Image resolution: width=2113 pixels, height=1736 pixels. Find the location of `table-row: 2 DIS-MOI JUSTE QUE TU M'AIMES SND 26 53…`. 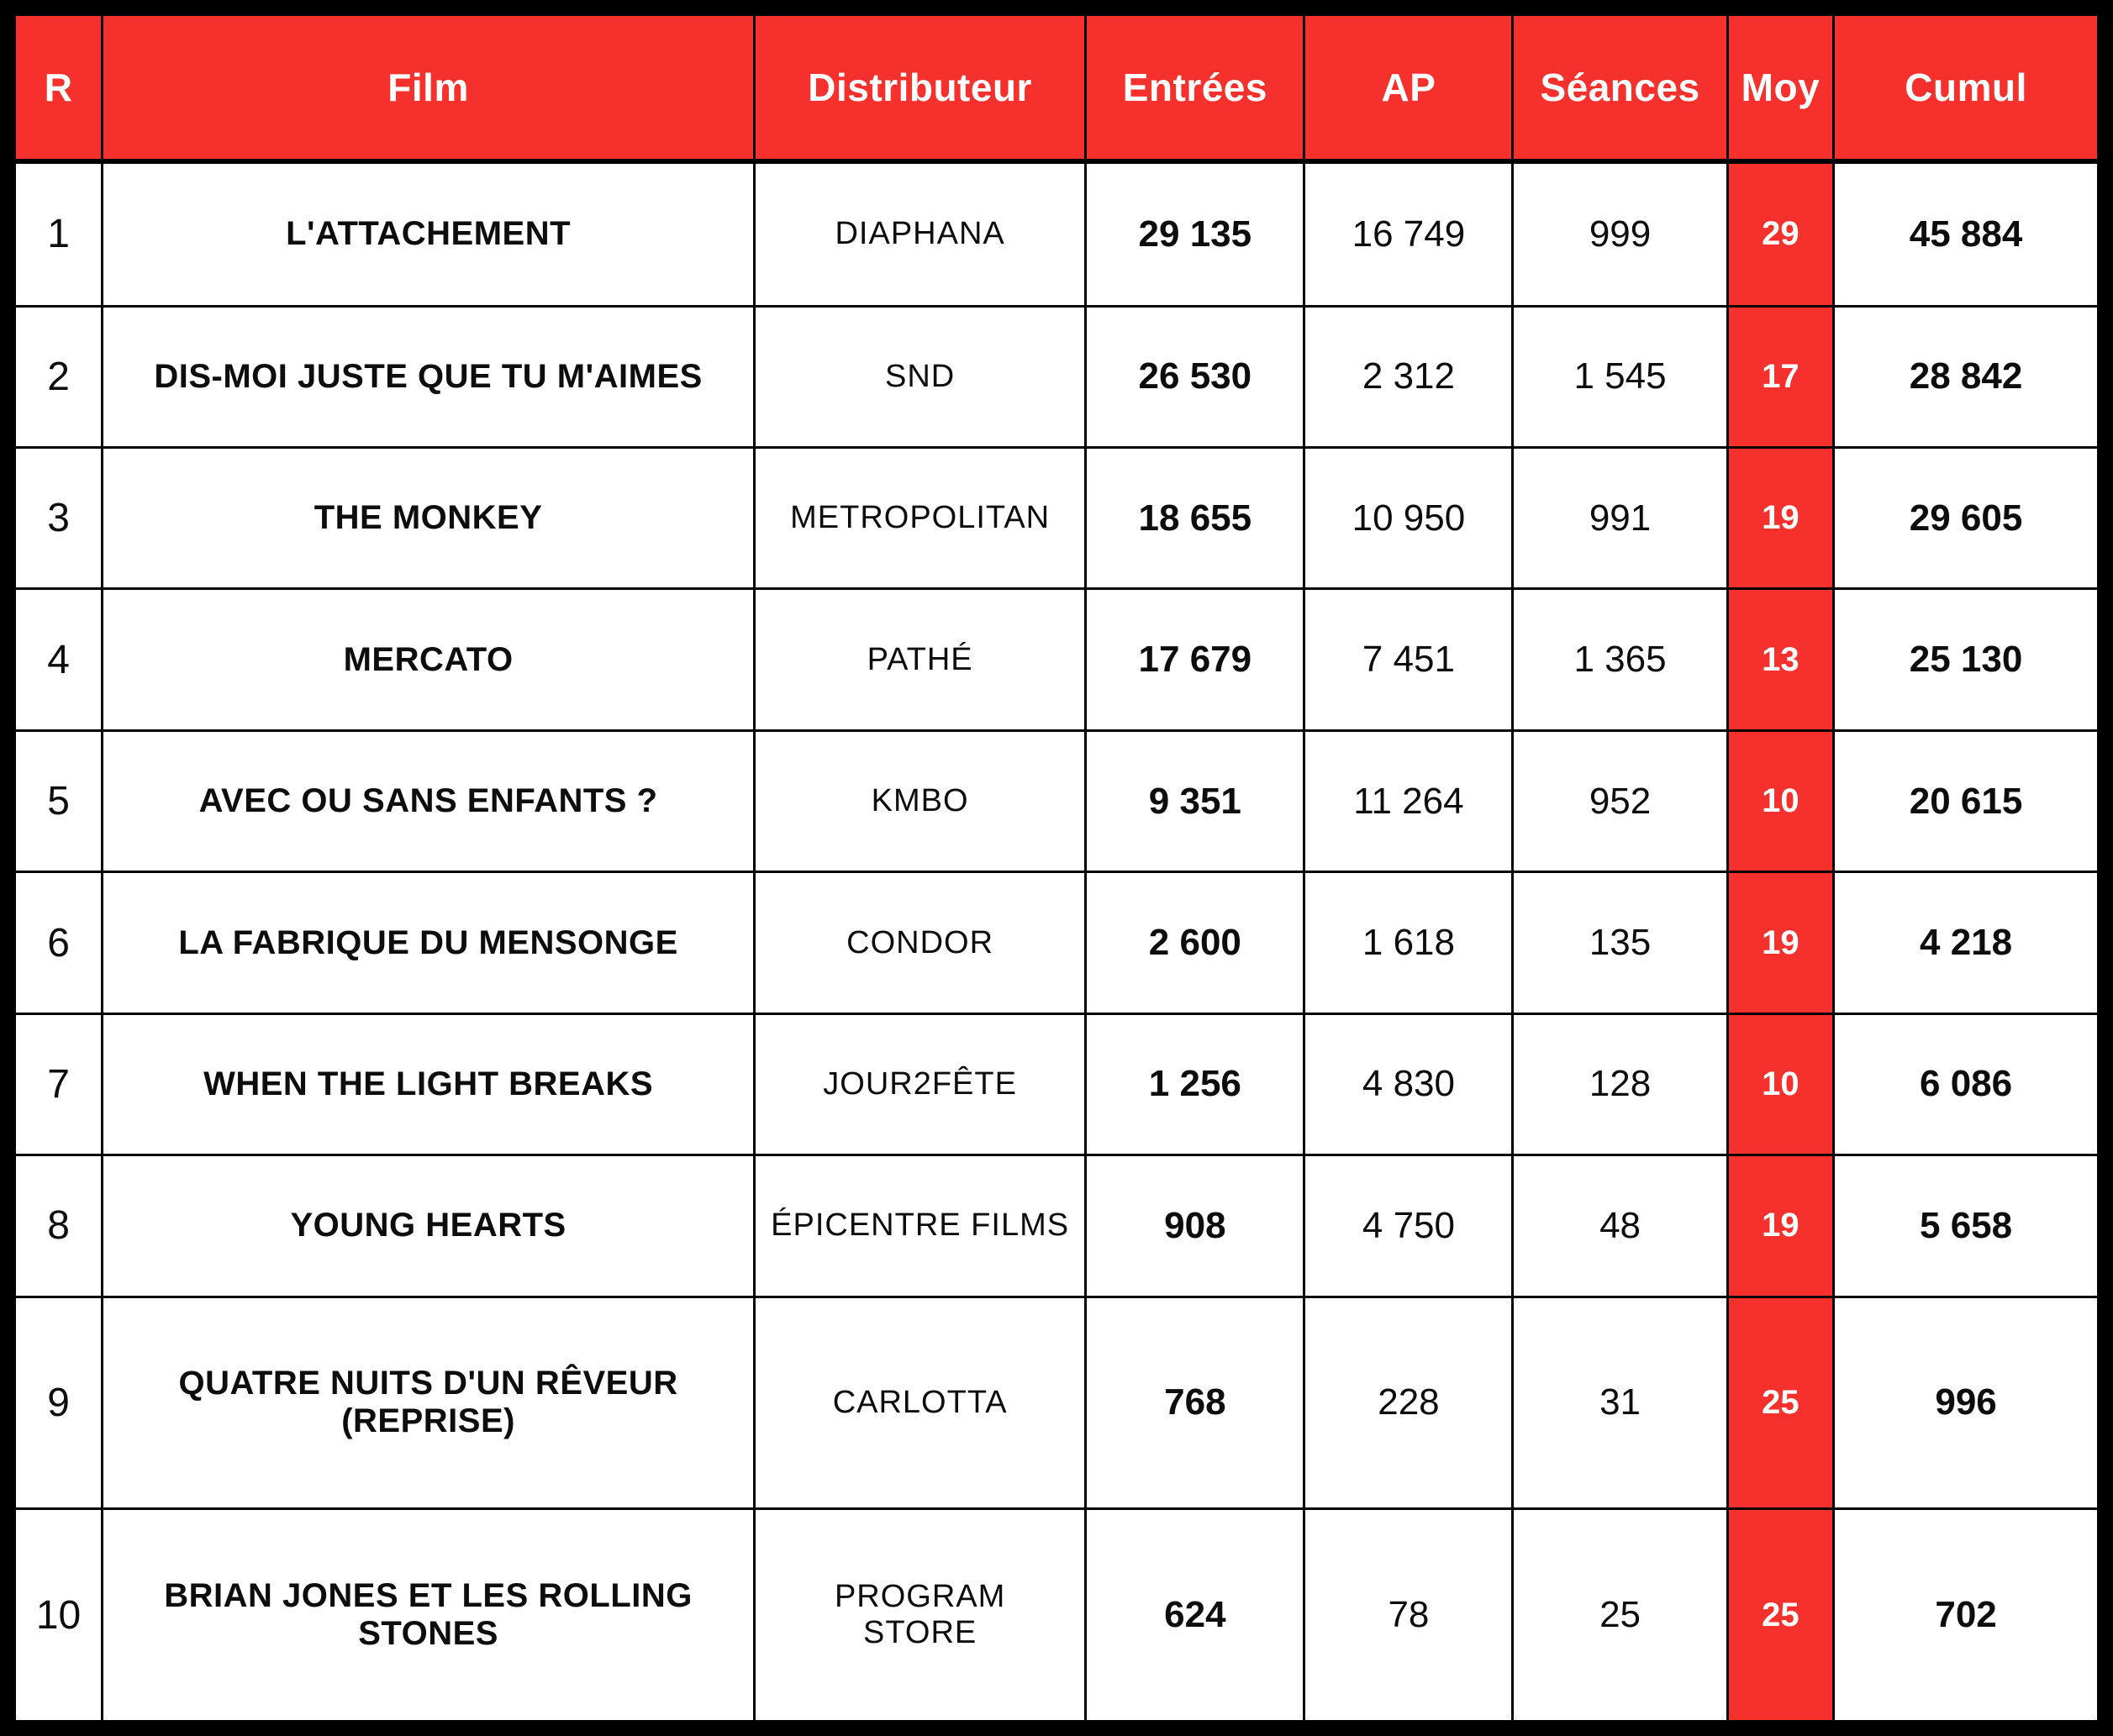

table-row: 2 DIS-MOI JUSTE QUE TU M'AIMES SND 26 53… is located at coordinates (1056, 376).